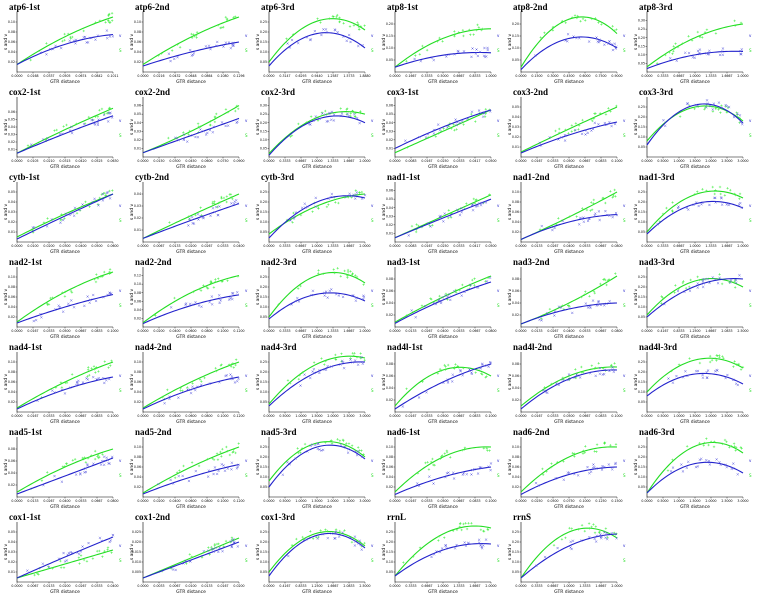 The height and width of the screenshot is (607, 769). I want to click on panel-title: nad1-1st, so click(403, 177).